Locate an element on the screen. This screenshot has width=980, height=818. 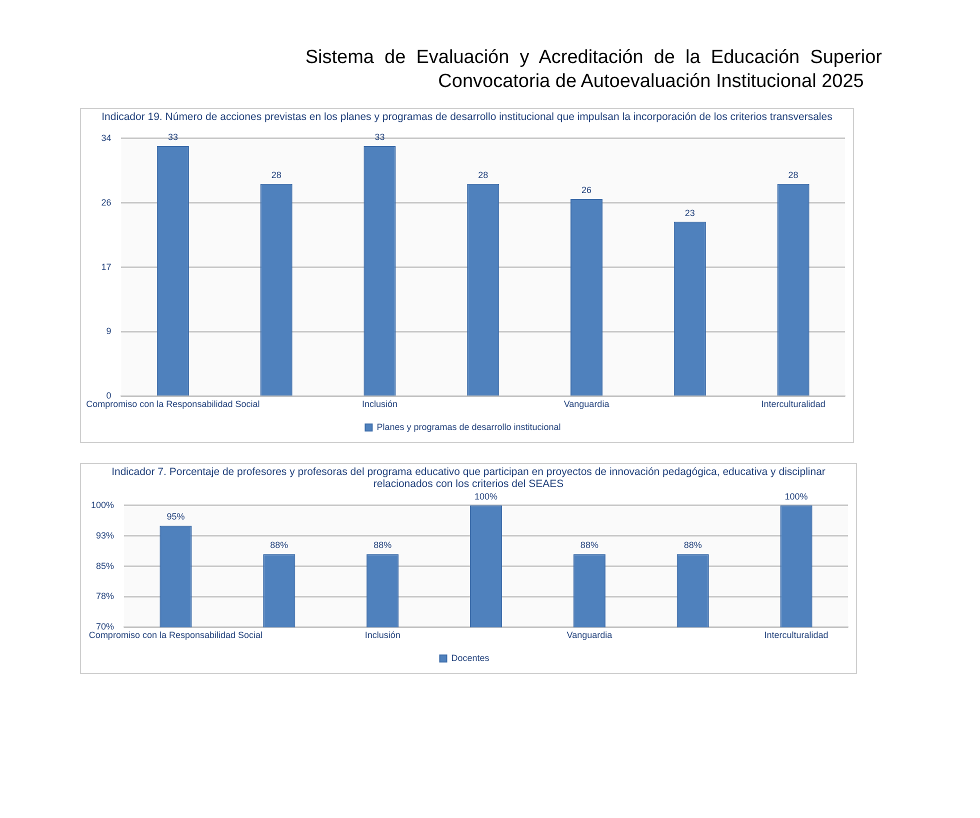
y-tick-label: 78% is located at coordinates (105, 596).